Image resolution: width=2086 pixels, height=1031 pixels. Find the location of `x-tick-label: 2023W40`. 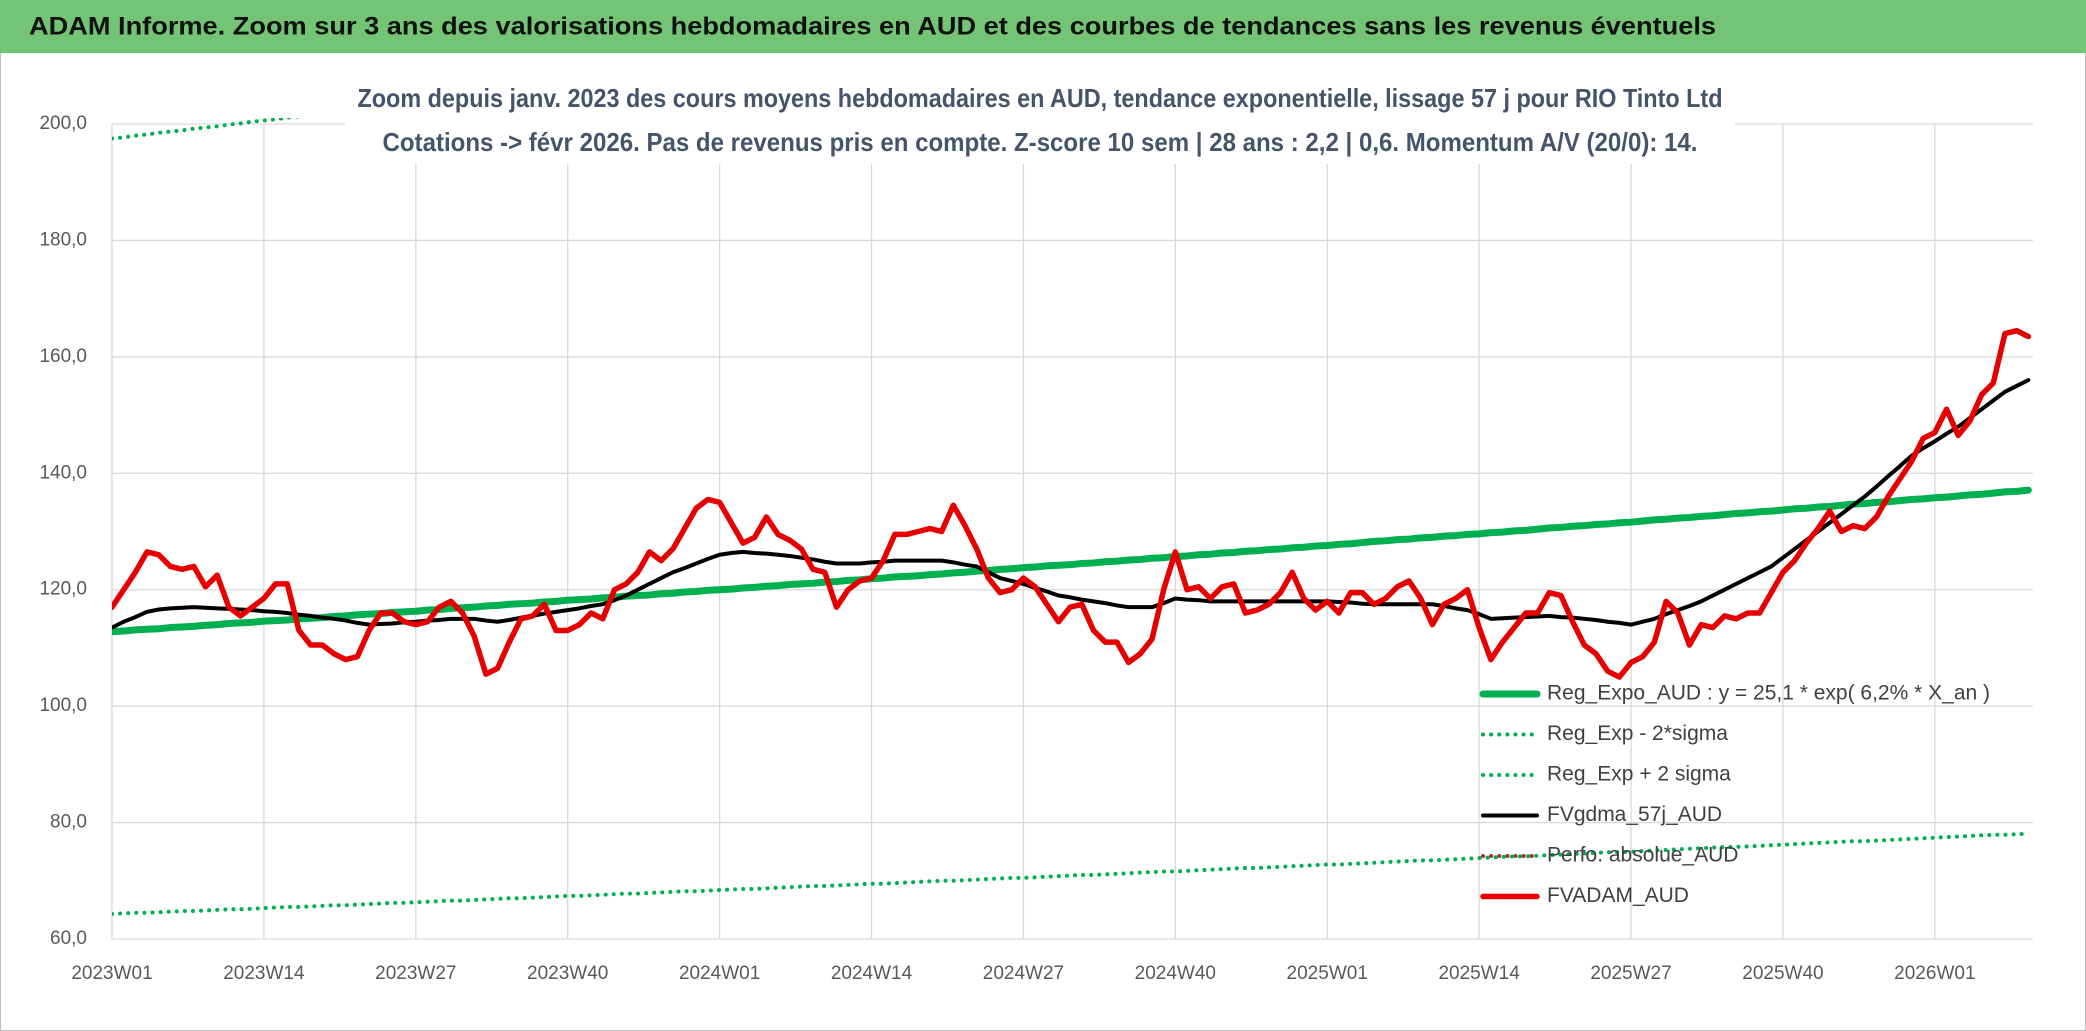

x-tick-label: 2023W40 is located at coordinates (567, 973).